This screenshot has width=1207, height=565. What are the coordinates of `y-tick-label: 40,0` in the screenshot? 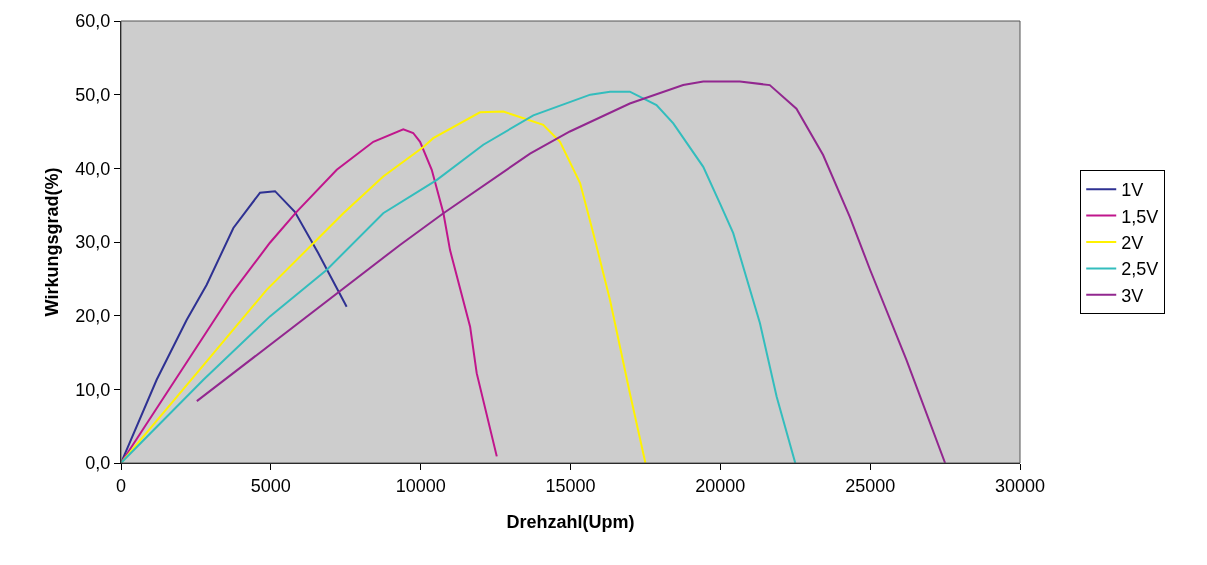 It's located at (93, 168).